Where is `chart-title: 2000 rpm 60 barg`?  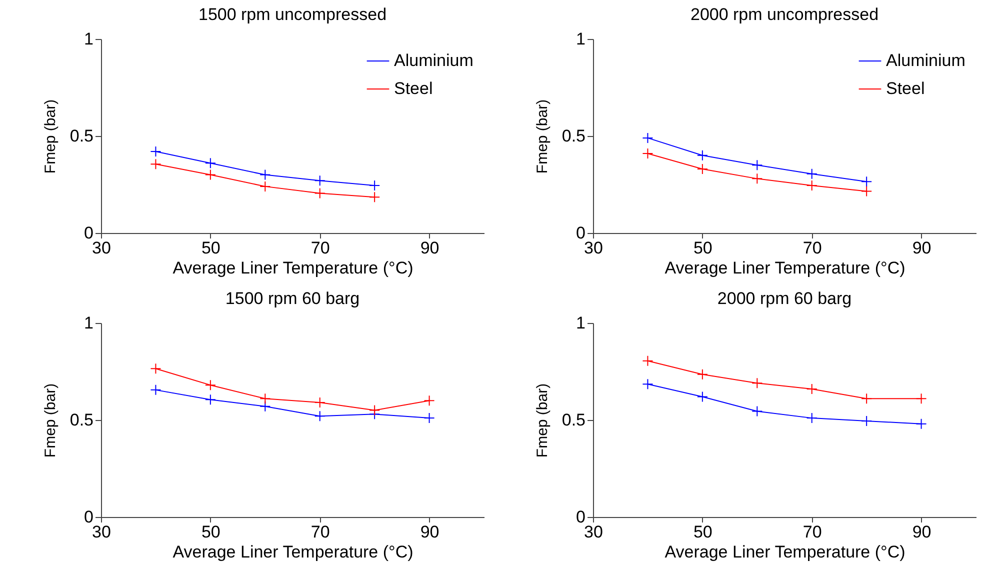
chart-title: 2000 rpm 60 barg is located at coordinates (784, 298).